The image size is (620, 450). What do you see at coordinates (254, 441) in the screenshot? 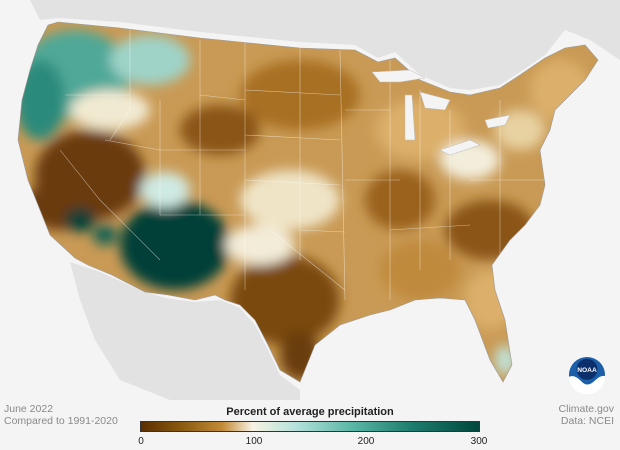
I see `legend-tick-100: 100` at bounding box center [254, 441].